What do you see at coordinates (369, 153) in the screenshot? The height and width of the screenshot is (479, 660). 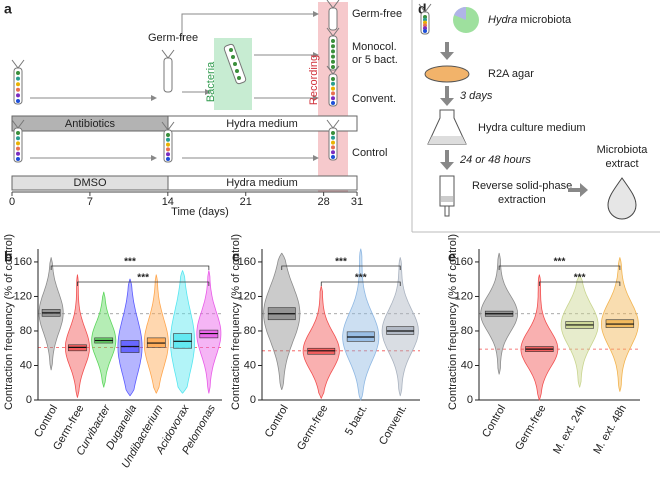 I see `group-label: Control` at bounding box center [369, 153].